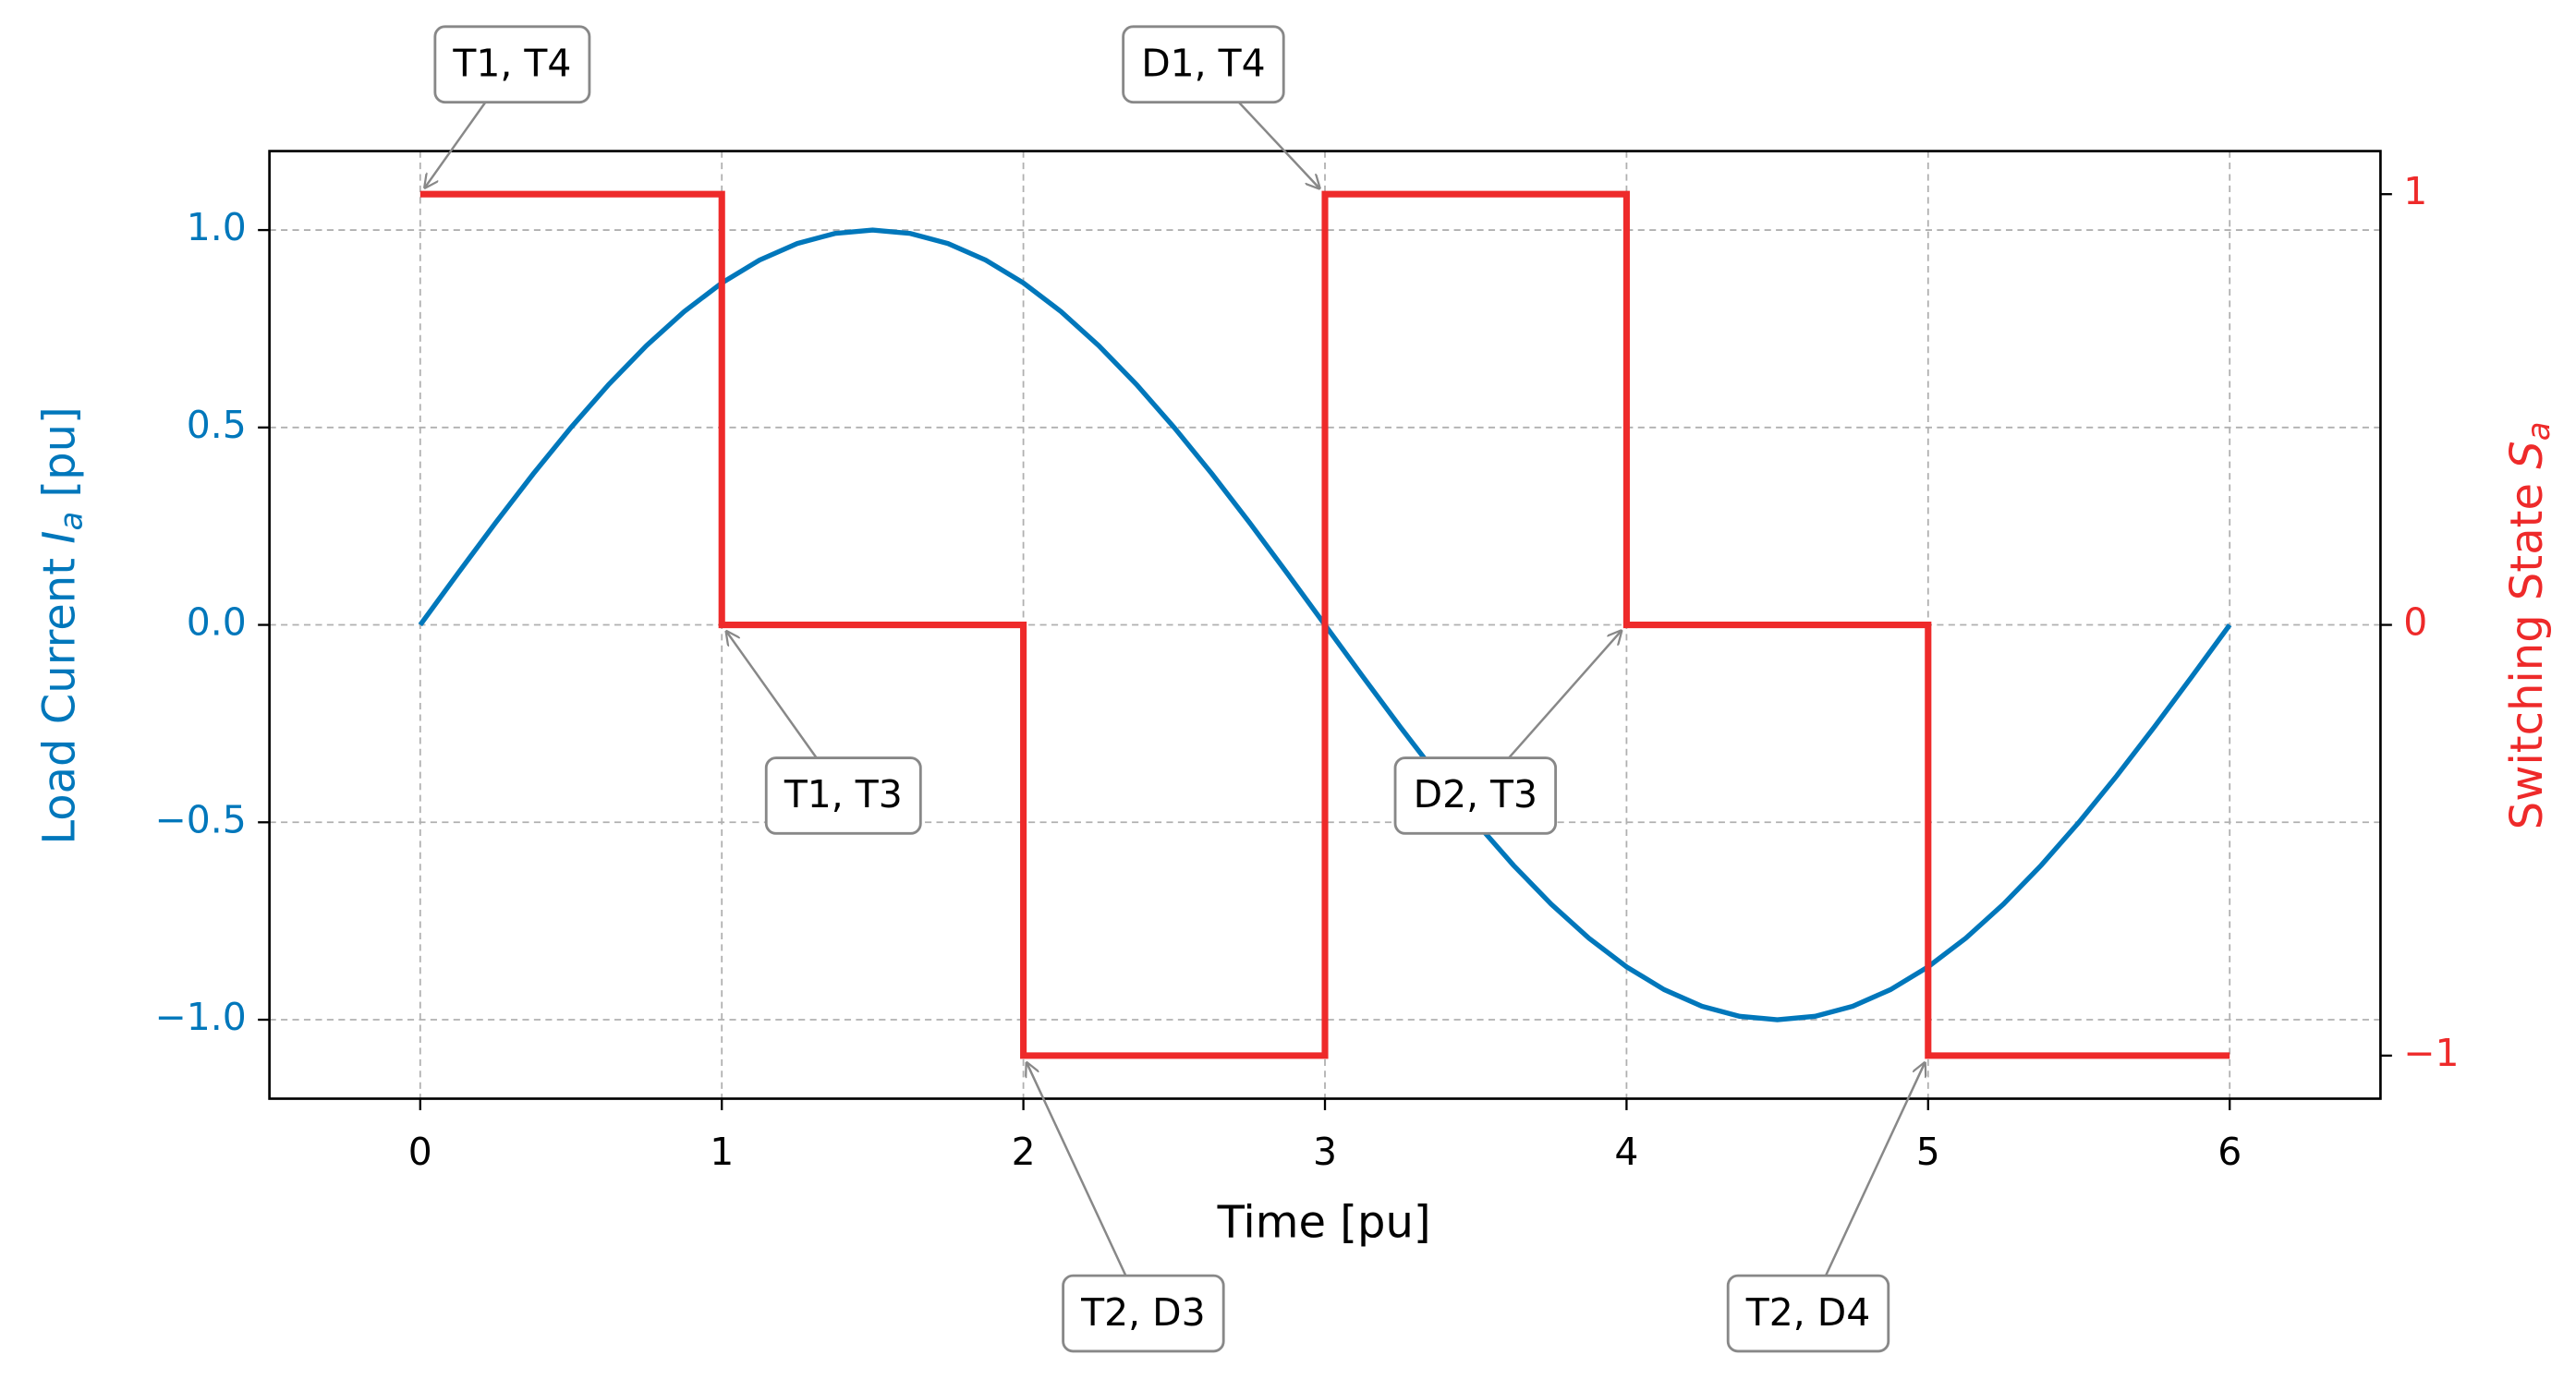 Image resolution: width=2576 pixels, height=1391 pixels. I want to click on annotation: T1, T4, so click(512, 64).